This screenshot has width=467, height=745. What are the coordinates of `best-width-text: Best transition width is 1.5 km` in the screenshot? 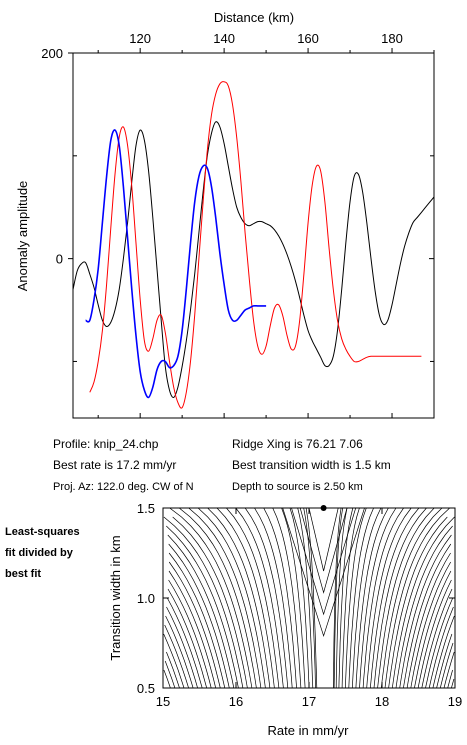 It's located at (311, 465).